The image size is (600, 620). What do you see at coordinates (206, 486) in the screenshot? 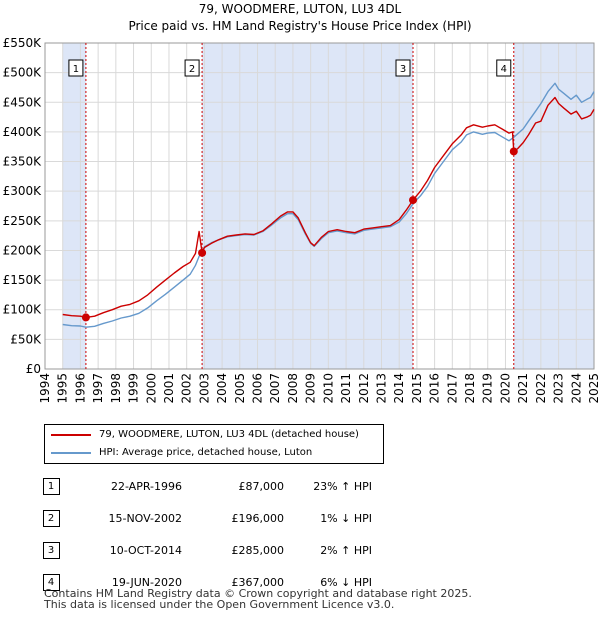
I see `table-row: 1 22-APR-1996 £87,000 23% ↑ HPI` at bounding box center [206, 486].